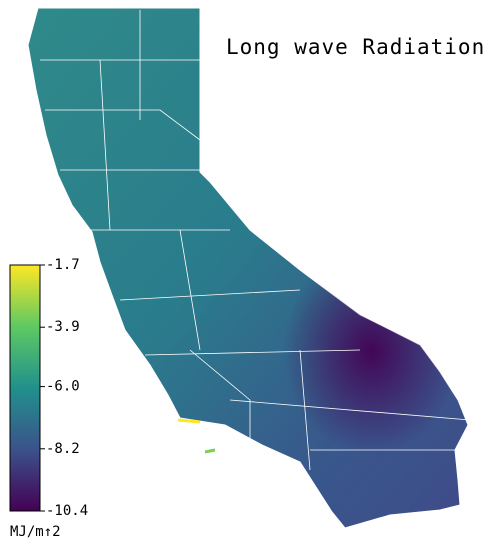  What do you see at coordinates (63, 265) in the screenshot?
I see `colorbar-tick-label: -1.7` at bounding box center [63, 265].